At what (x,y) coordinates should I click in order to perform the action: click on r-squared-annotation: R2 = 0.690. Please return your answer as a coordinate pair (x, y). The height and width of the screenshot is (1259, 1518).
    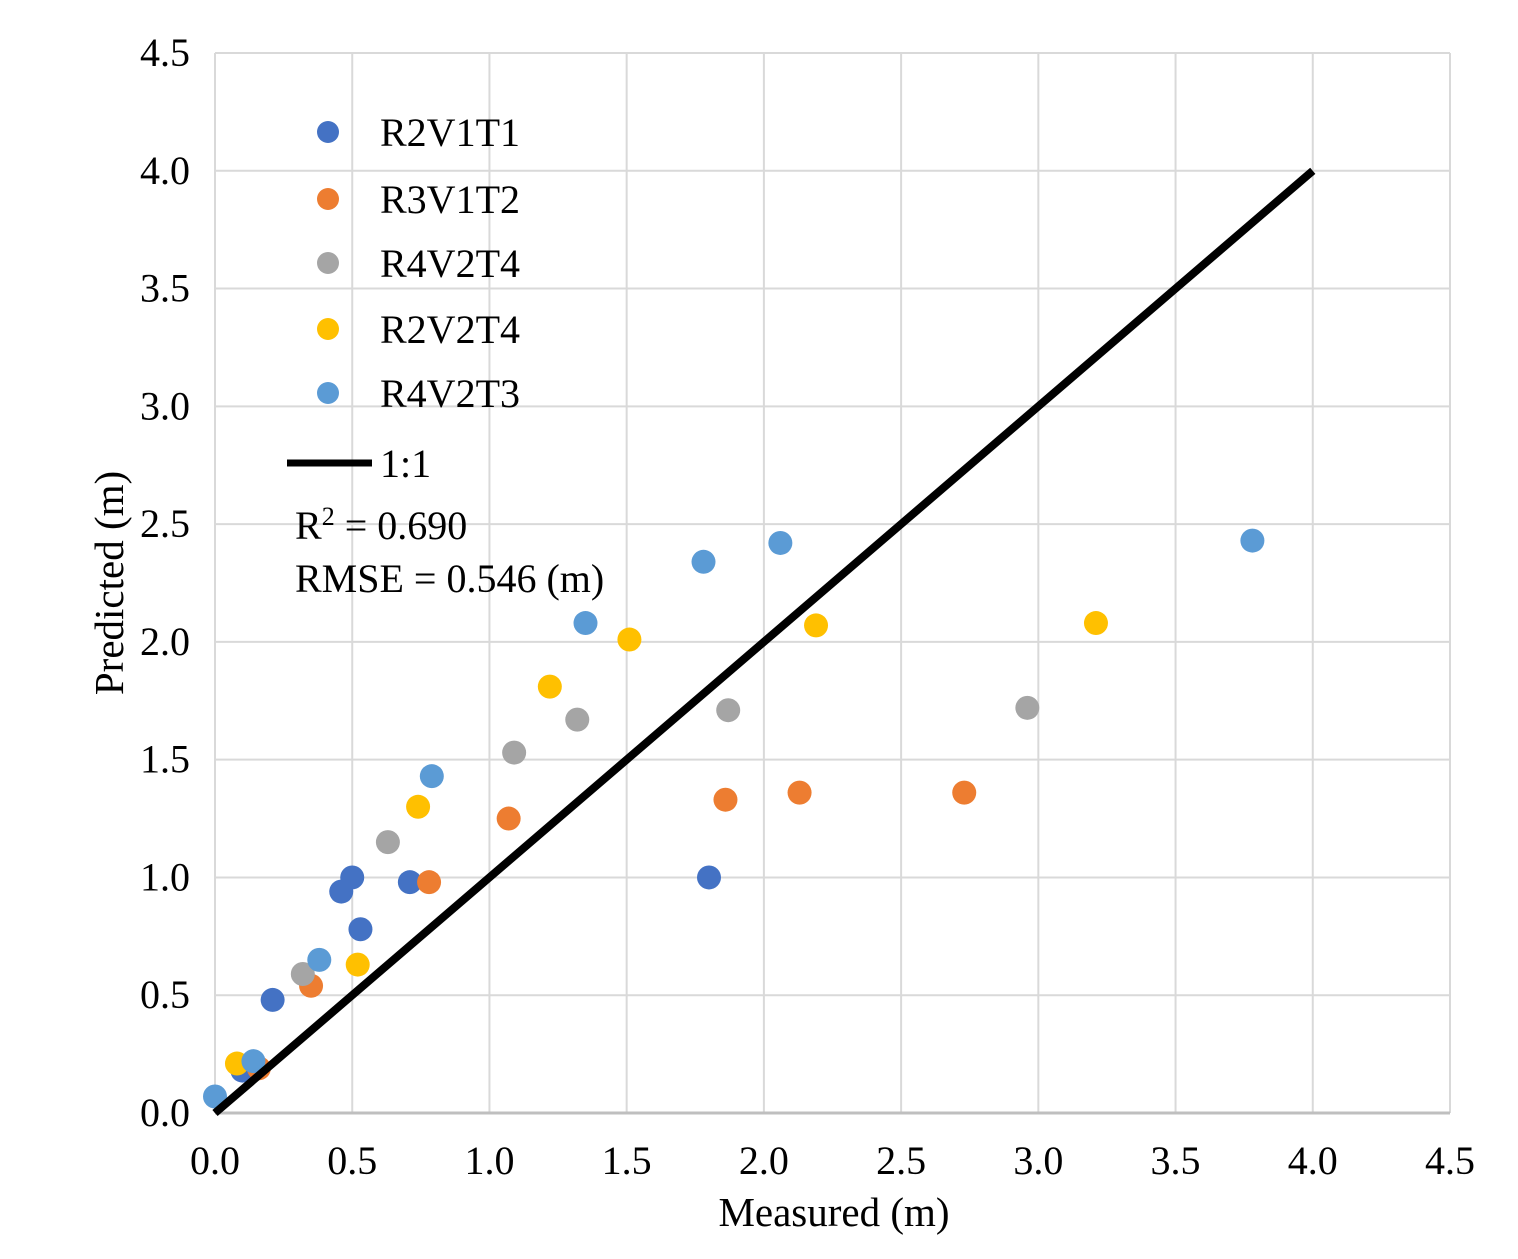
    Looking at the image, I should click on (381, 525).